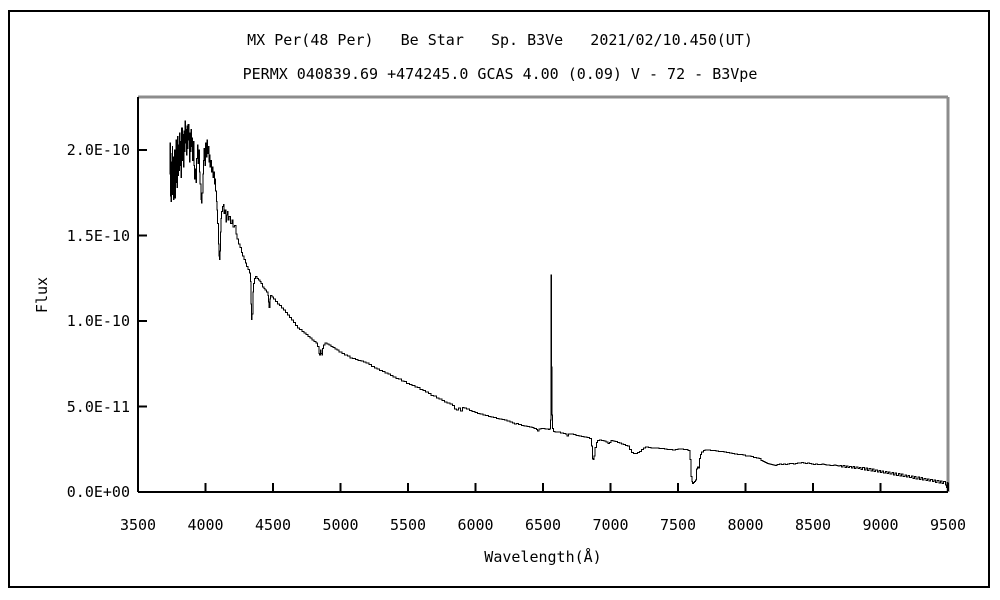  I want to click on y-tick-label: 5.0E-11, so click(98, 406).